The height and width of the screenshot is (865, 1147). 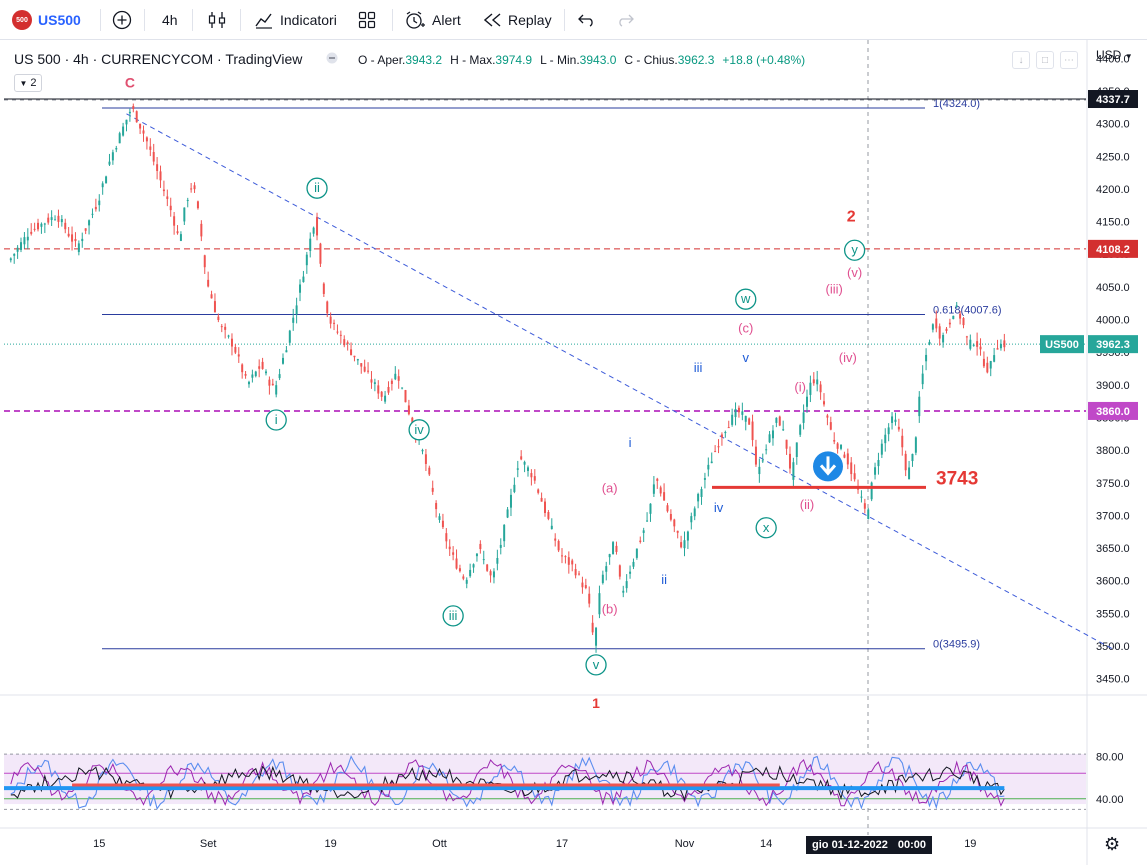 What do you see at coordinates (1113, 647) in the screenshot?
I see `y-tick-label: 3500.0` at bounding box center [1113, 647].